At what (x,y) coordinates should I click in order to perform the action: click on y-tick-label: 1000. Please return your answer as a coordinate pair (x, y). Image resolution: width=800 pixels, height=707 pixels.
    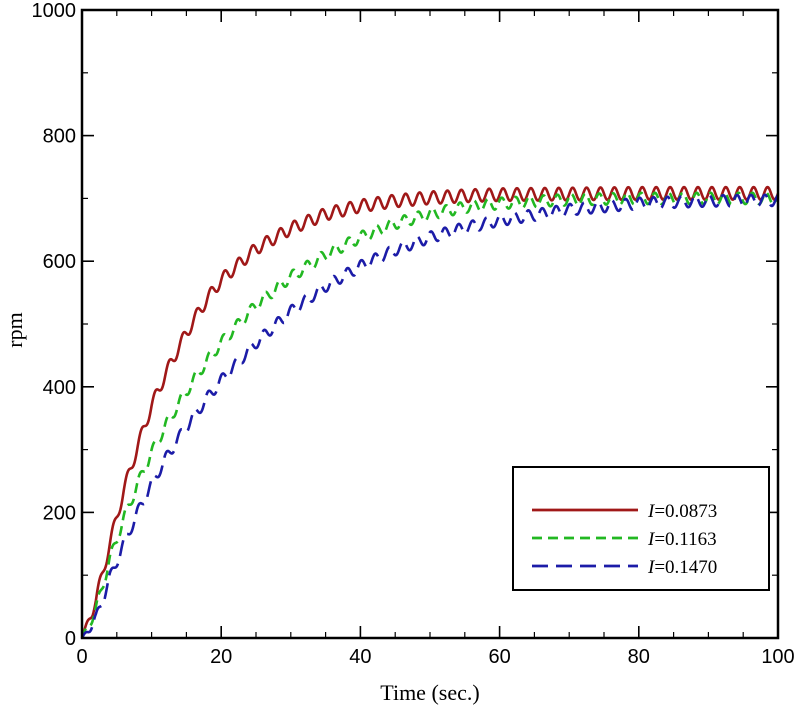
    Looking at the image, I should click on (54, 11).